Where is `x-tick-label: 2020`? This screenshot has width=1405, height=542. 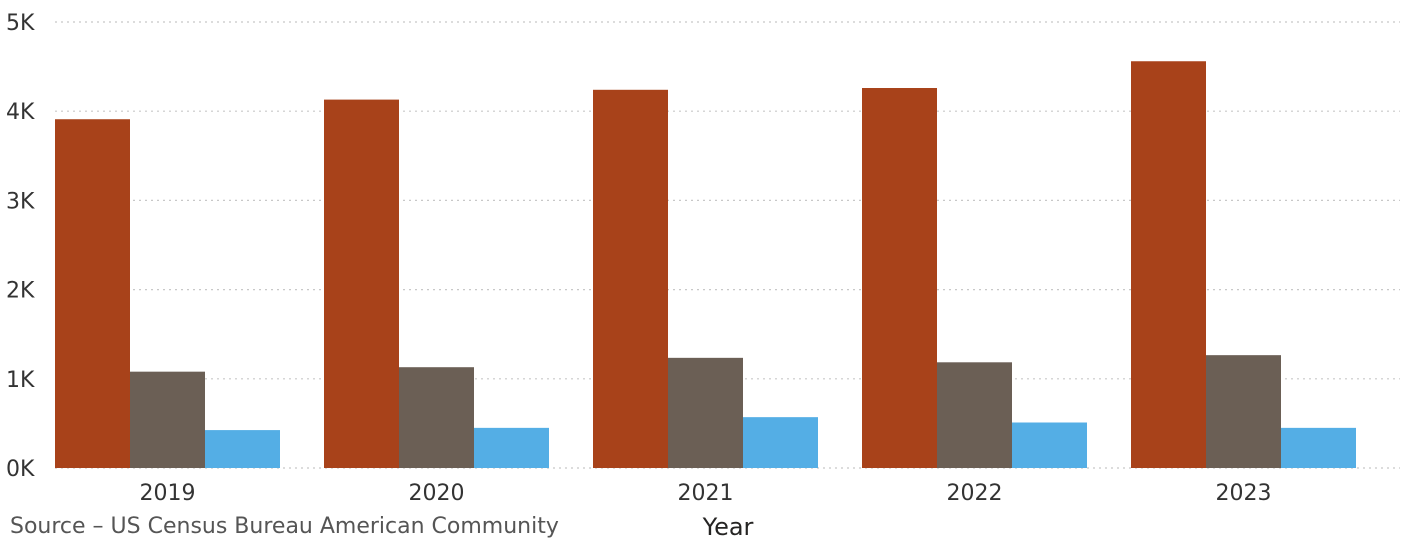 x-tick-label: 2020 is located at coordinates (437, 493).